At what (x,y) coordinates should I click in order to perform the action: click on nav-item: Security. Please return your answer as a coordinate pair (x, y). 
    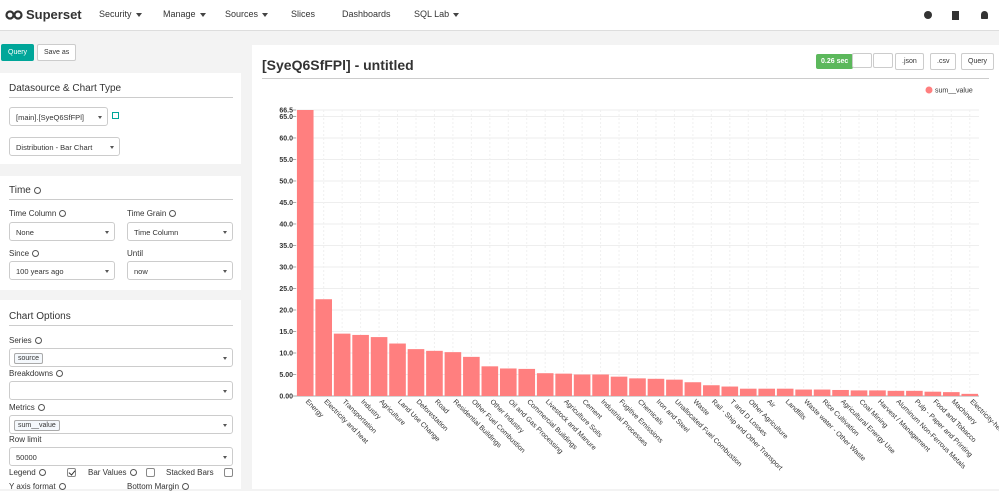
    Looking at the image, I should click on (120, 14).